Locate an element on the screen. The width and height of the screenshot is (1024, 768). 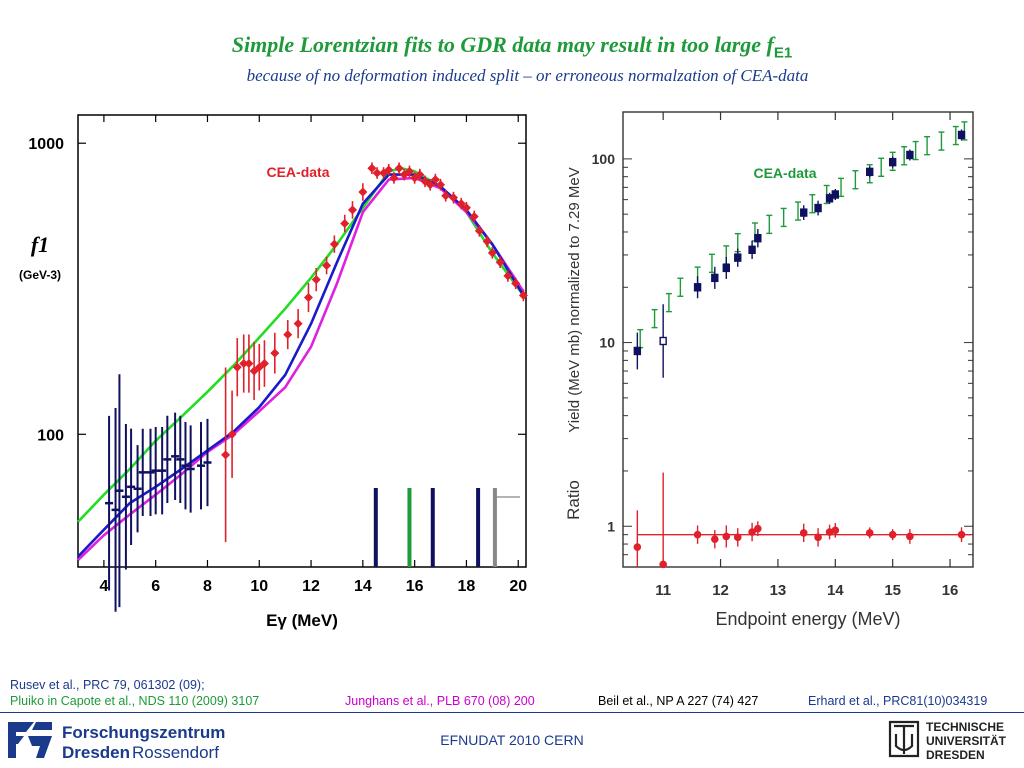
x-tick-label: 6 is located at coordinates (155, 586).